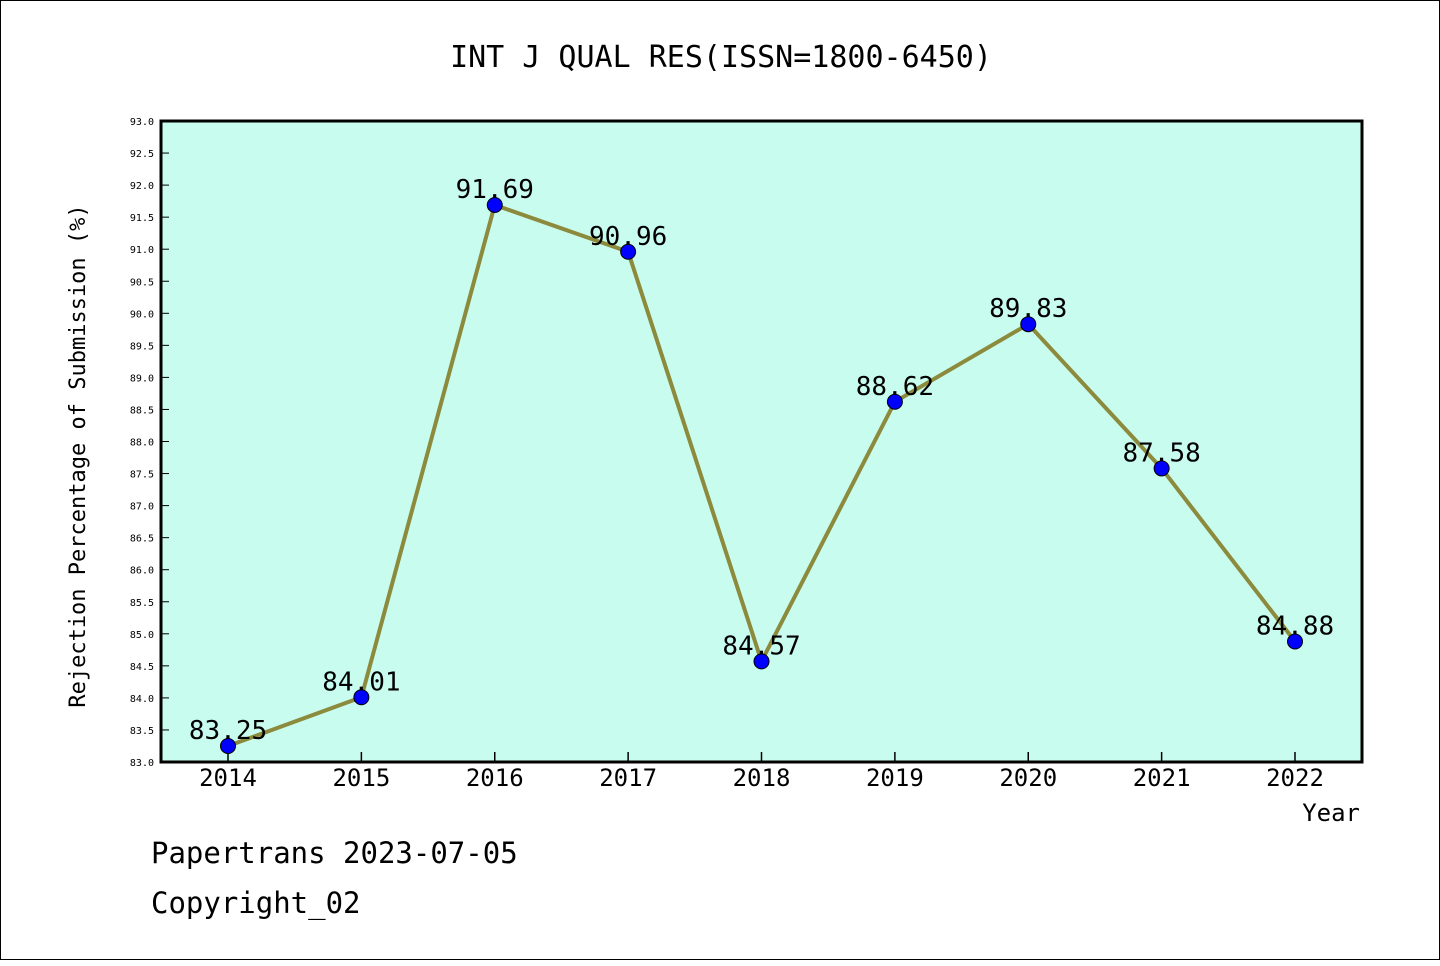 This screenshot has height=966, width=1440. What do you see at coordinates (142, 763) in the screenshot?
I see `y-tick-label: 83.0` at bounding box center [142, 763].